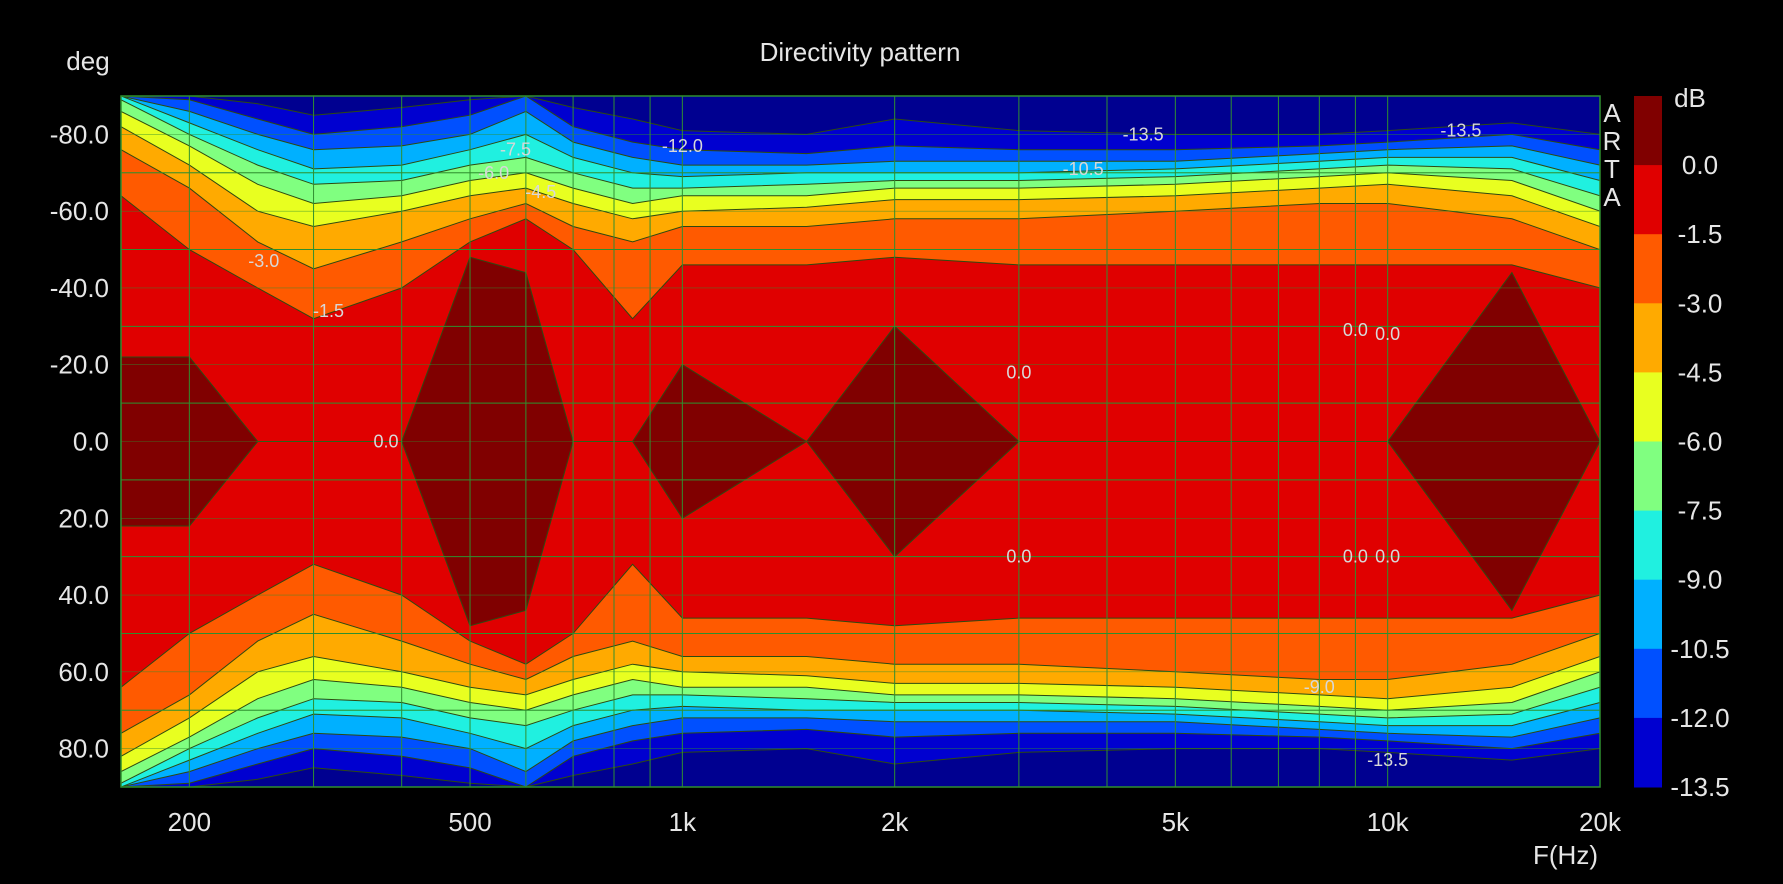  Describe the element at coordinates (83, 749) in the screenshot. I see `y-tick-label: 80.0` at that location.